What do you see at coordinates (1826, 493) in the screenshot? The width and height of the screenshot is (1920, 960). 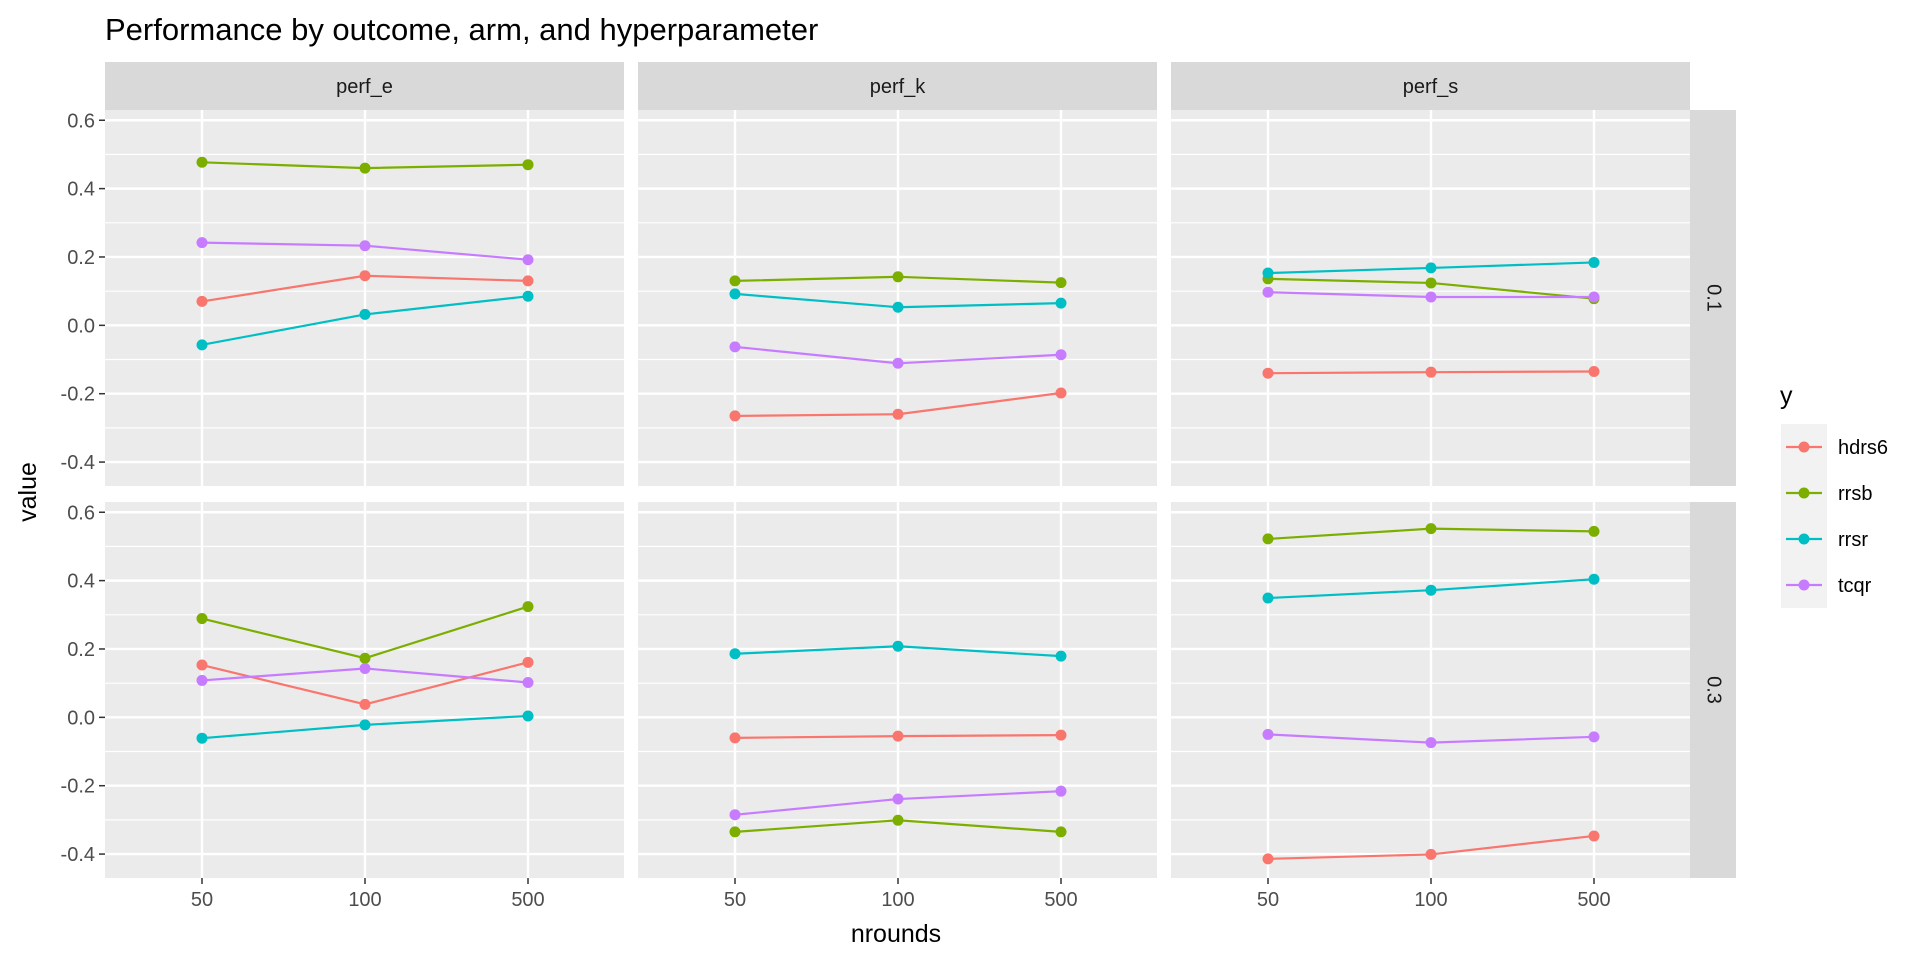 I see `legend-entry-rrsb: rrsb` at bounding box center [1826, 493].